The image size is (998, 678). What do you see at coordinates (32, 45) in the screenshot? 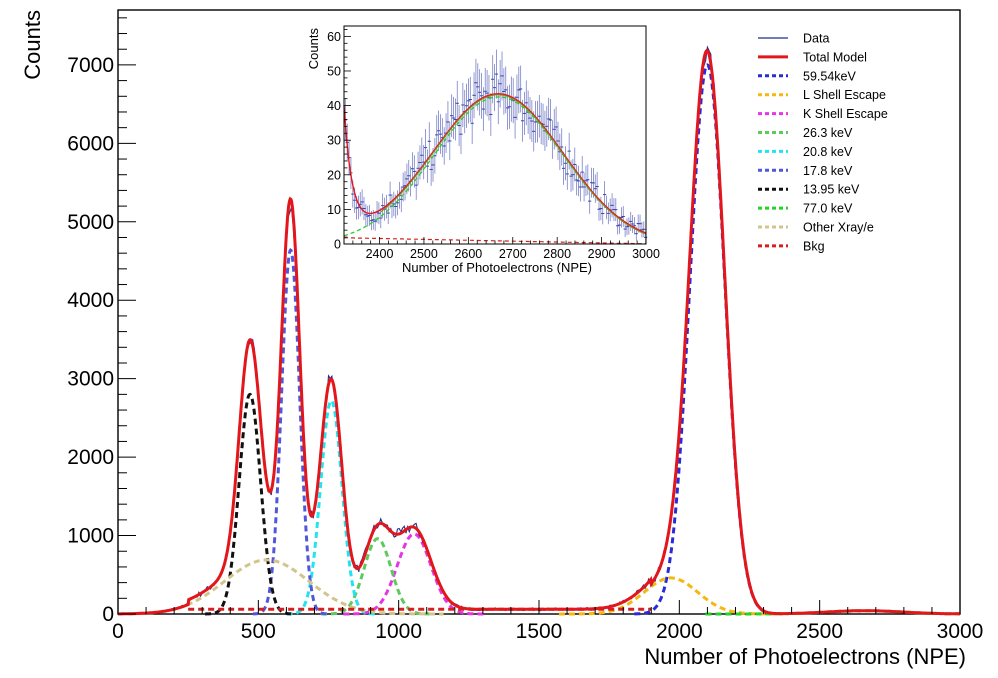
I see `main-y-axis-title: Counts` at bounding box center [32, 45].